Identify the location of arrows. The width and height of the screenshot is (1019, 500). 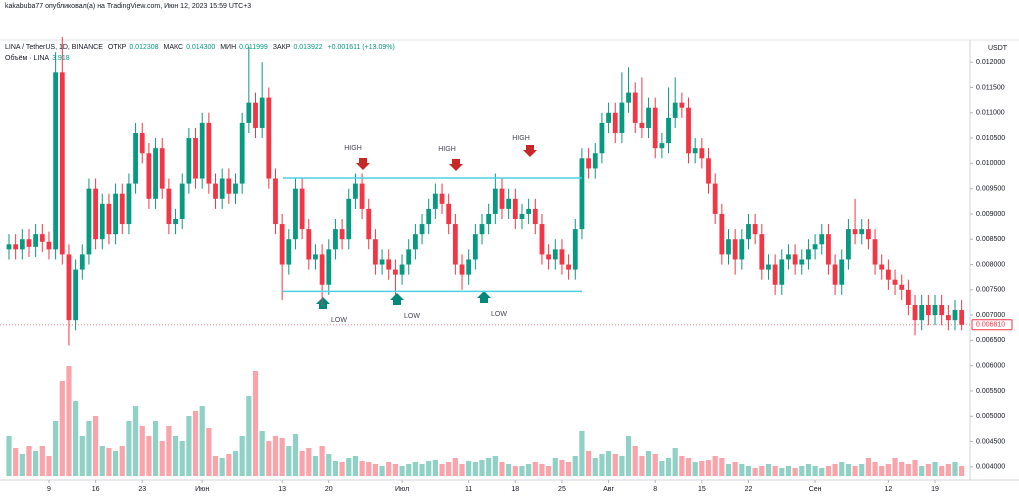
(426, 227).